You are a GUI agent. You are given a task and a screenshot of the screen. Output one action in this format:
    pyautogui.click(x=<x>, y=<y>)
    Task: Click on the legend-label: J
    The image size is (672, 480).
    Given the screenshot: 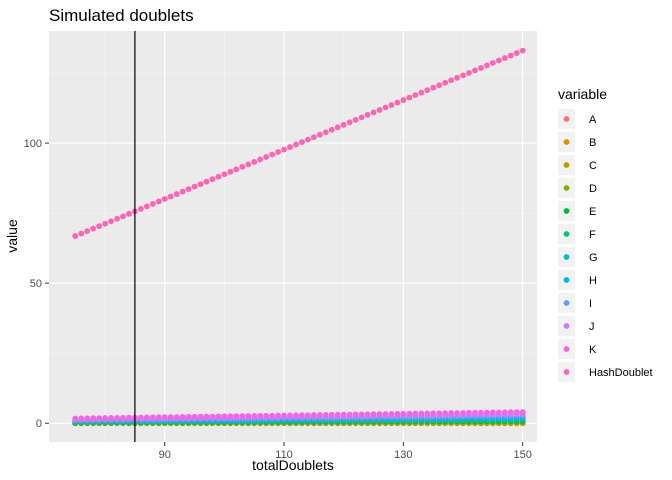 What is the action you would take?
    pyautogui.click(x=592, y=327)
    